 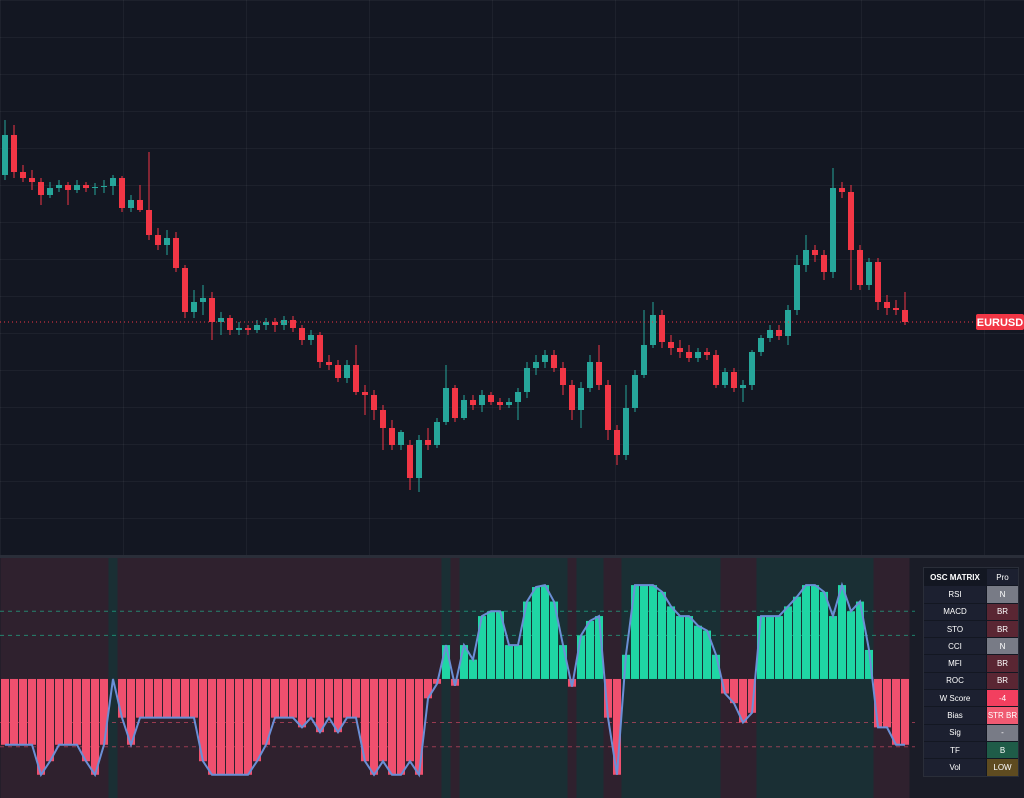 I want to click on row-label: Vol, so click(x=955, y=767).